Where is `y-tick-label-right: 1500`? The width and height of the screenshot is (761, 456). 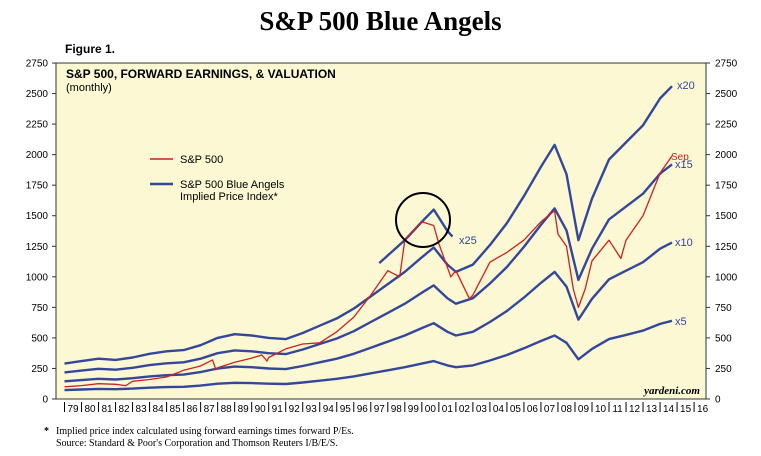
y-tick-label-right: 1500 is located at coordinates (726, 216).